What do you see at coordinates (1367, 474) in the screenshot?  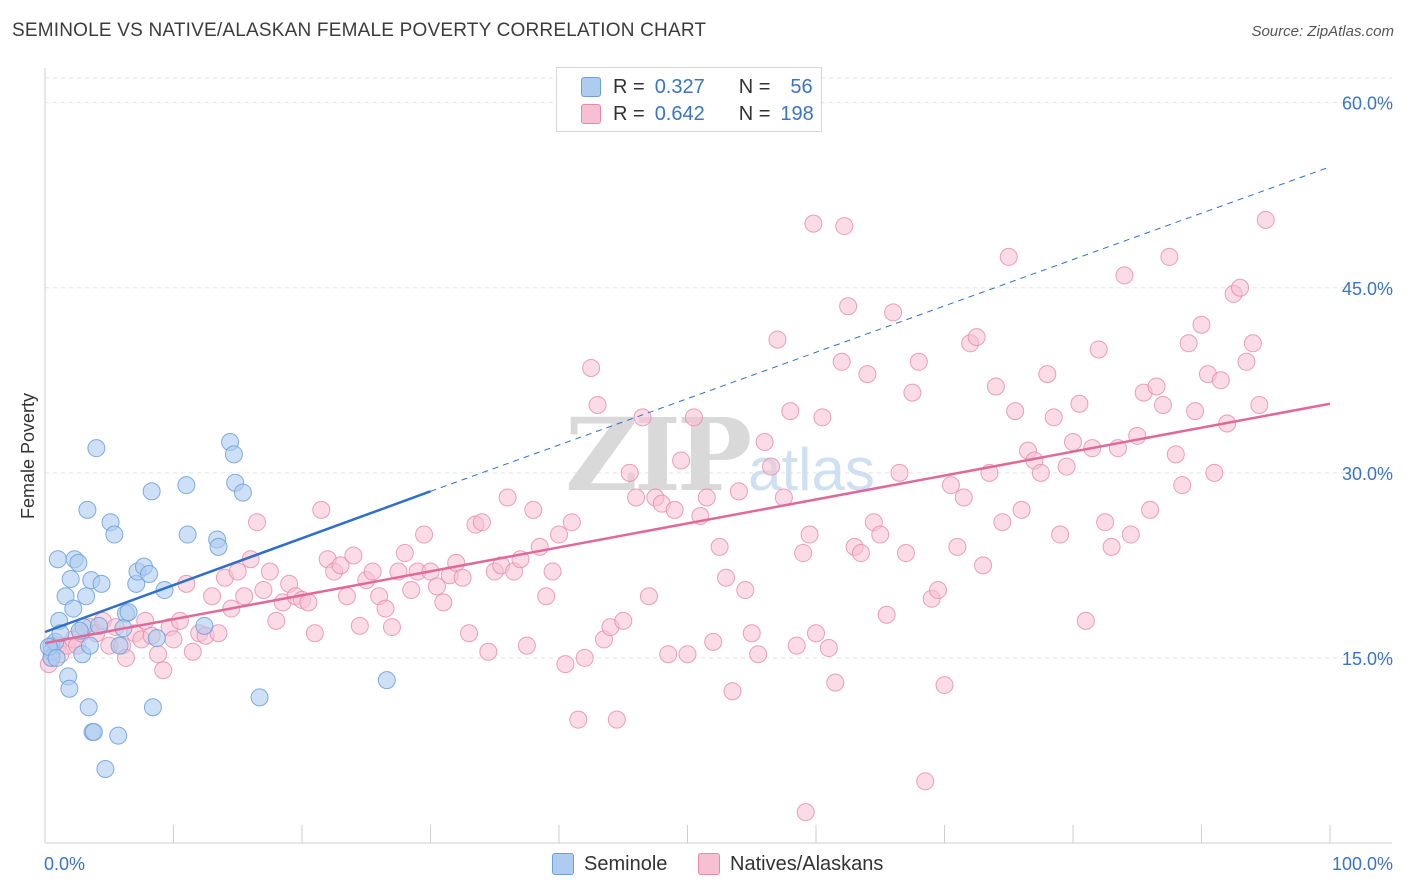 I see `y-tick-label: 30.0%` at bounding box center [1367, 474].